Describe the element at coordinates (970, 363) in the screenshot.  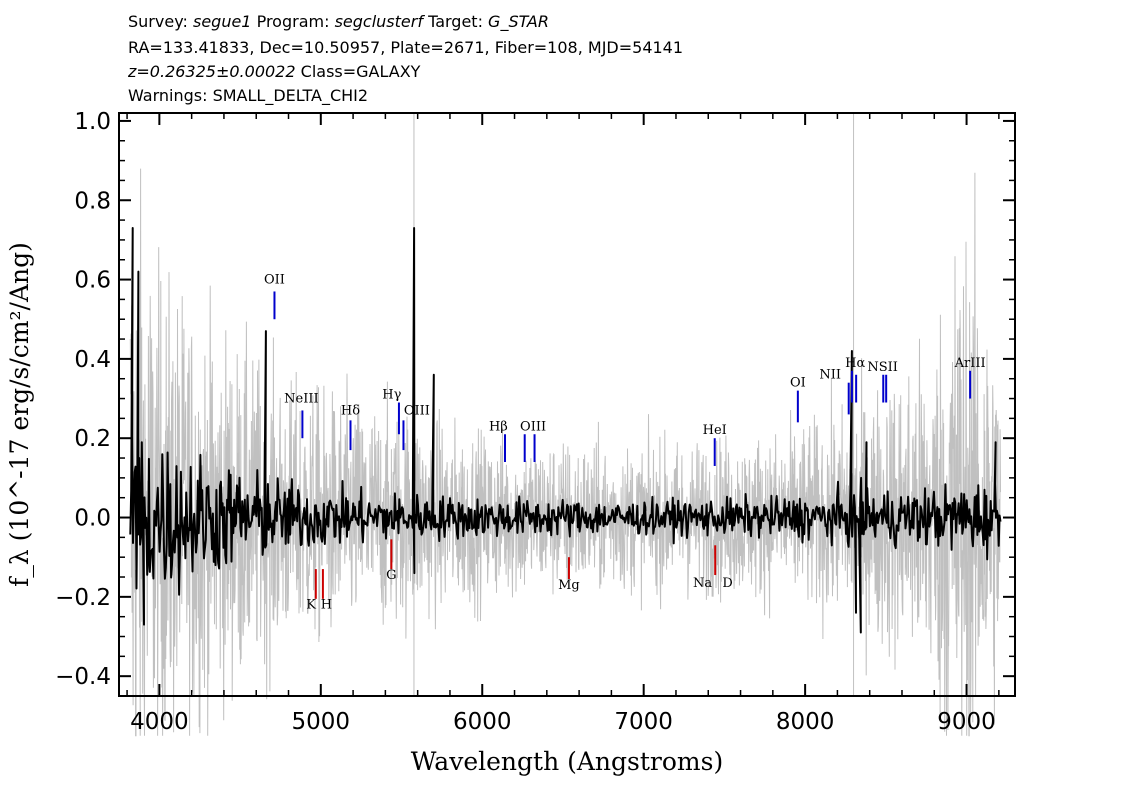
I see `line-label-12: ArIII` at that location.